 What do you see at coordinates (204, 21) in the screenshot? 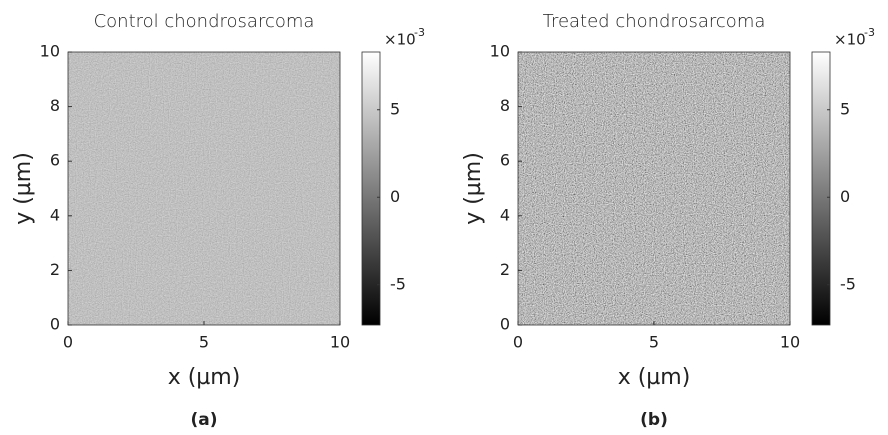
I see `chart-title: Control chondrosarcoma` at bounding box center [204, 21].